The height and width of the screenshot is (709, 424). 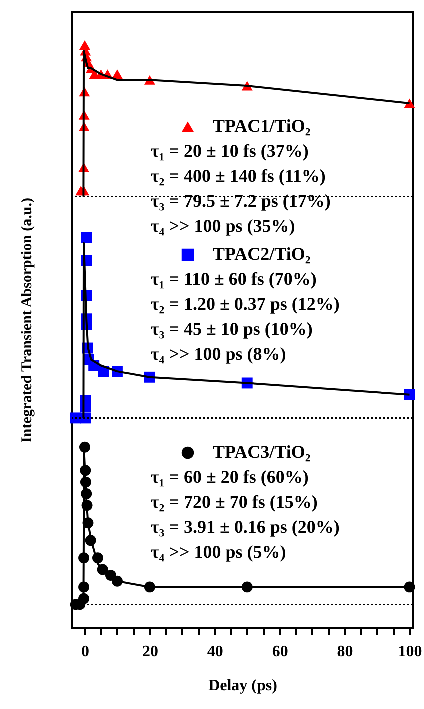 What do you see at coordinates (230, 151) in the screenshot?
I see `annotation: τ₁ = 20 ± 10 fs (37%)` at bounding box center [230, 151].